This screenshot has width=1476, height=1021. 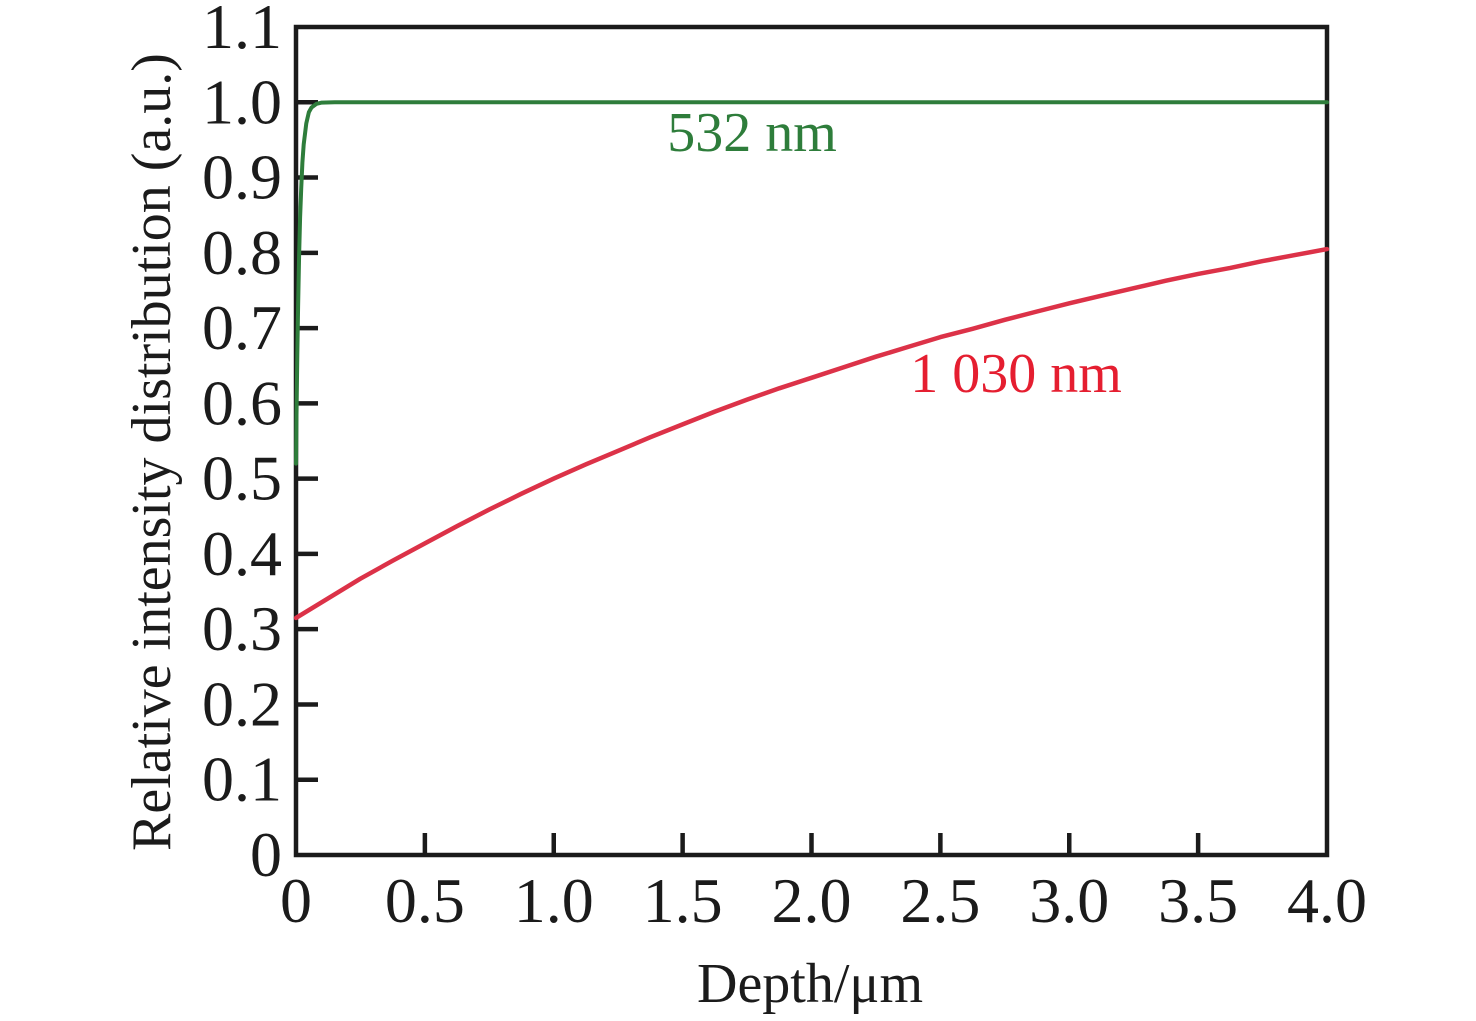 I want to click on y-tick-label: 0.3, so click(x=242, y=628).